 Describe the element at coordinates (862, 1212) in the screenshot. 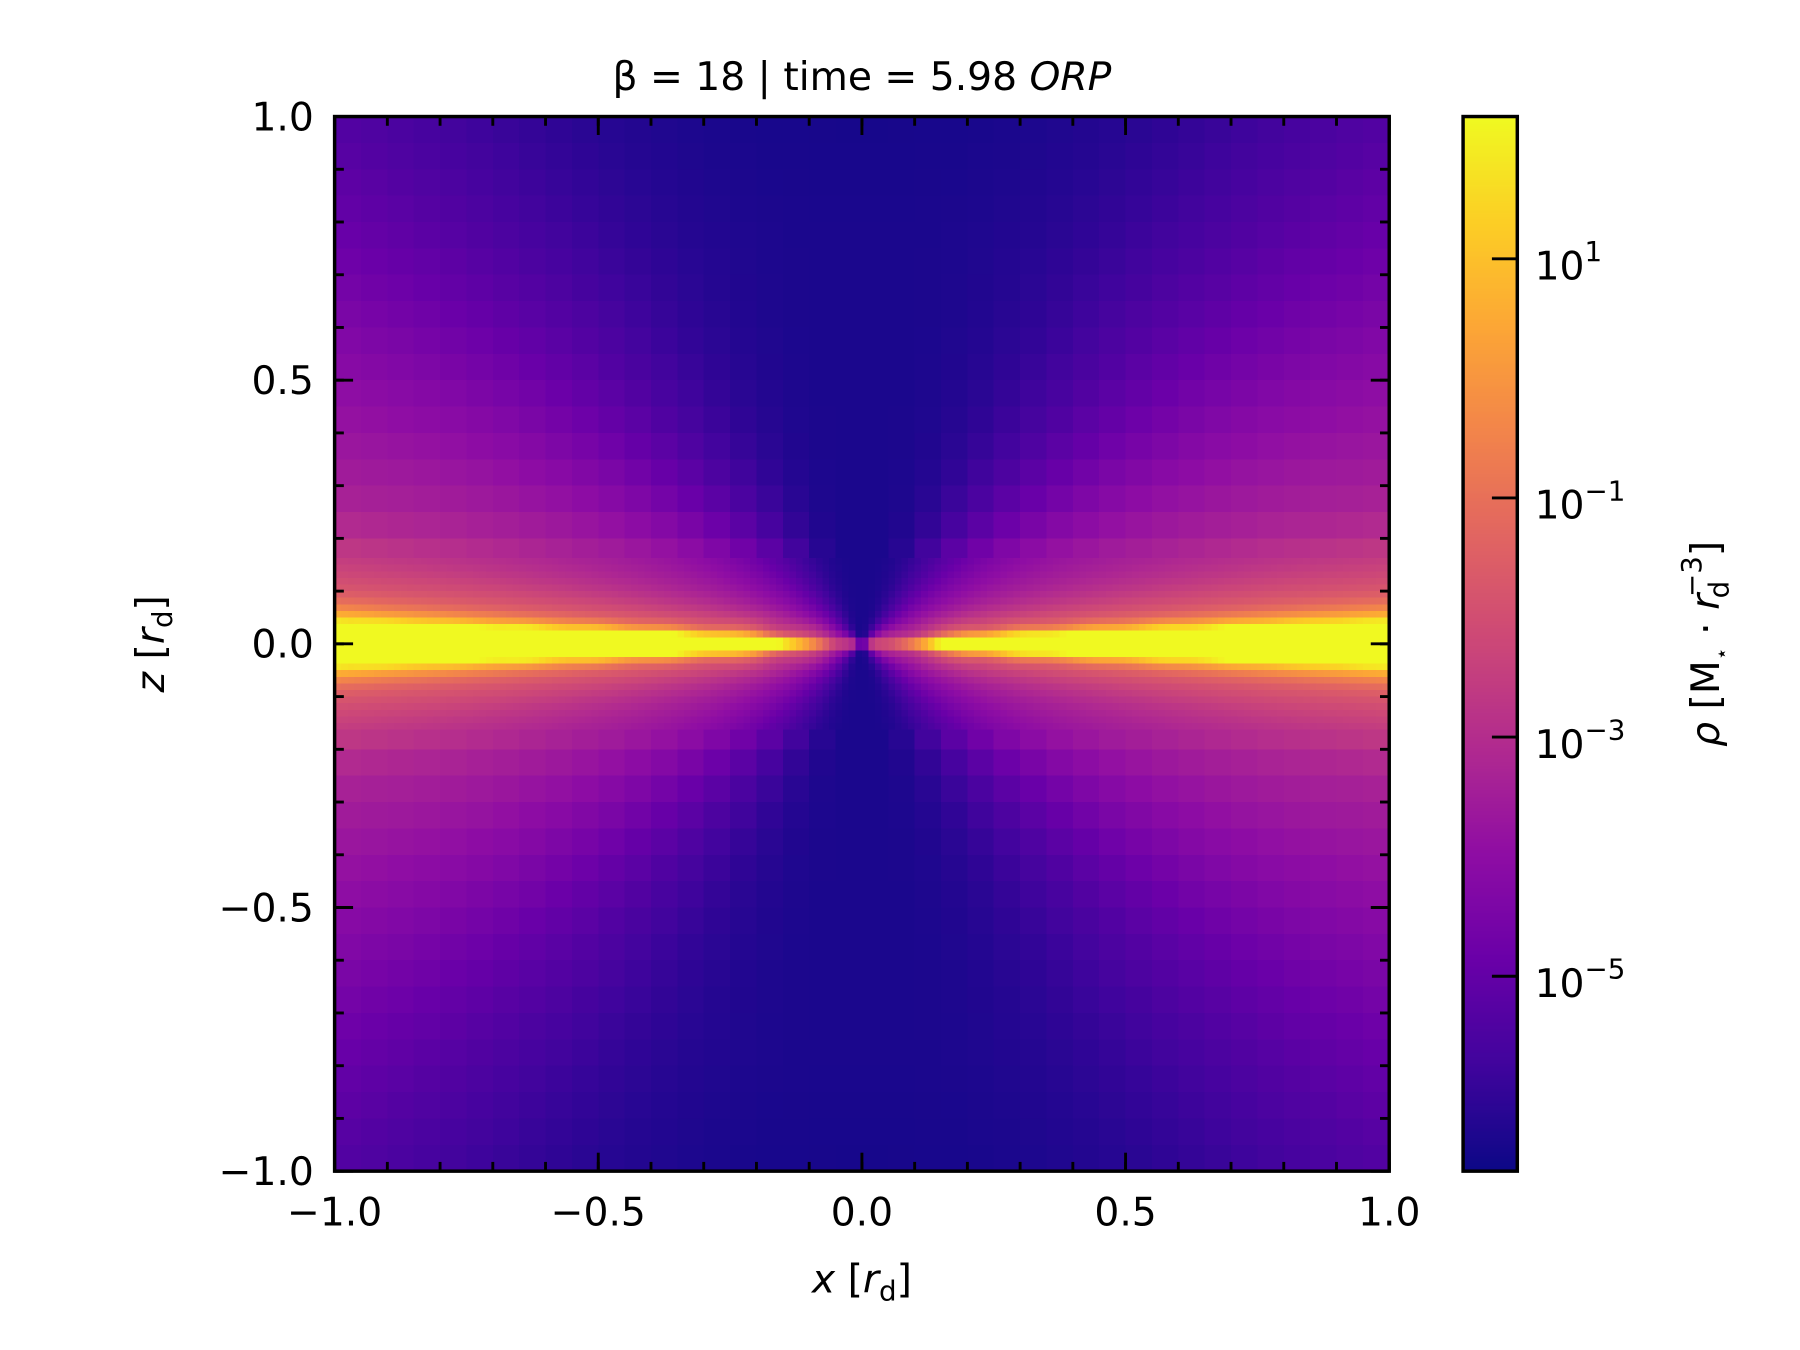

I see `x-tick-label: 0.0` at that location.